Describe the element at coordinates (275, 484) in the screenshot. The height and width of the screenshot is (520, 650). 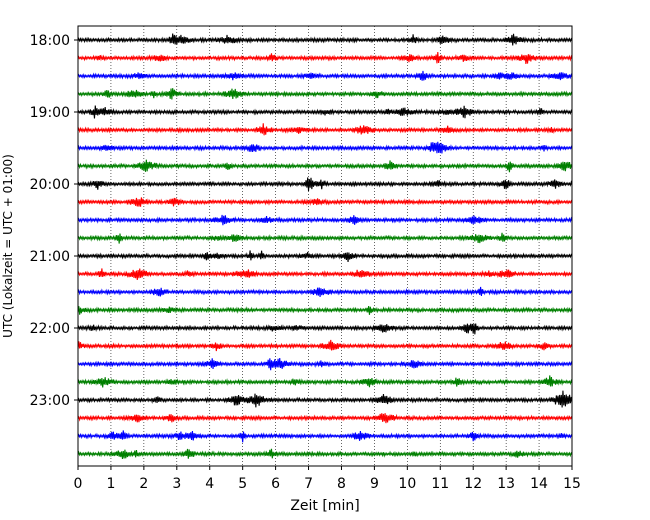
I see `x-tick-label: 6` at that location.